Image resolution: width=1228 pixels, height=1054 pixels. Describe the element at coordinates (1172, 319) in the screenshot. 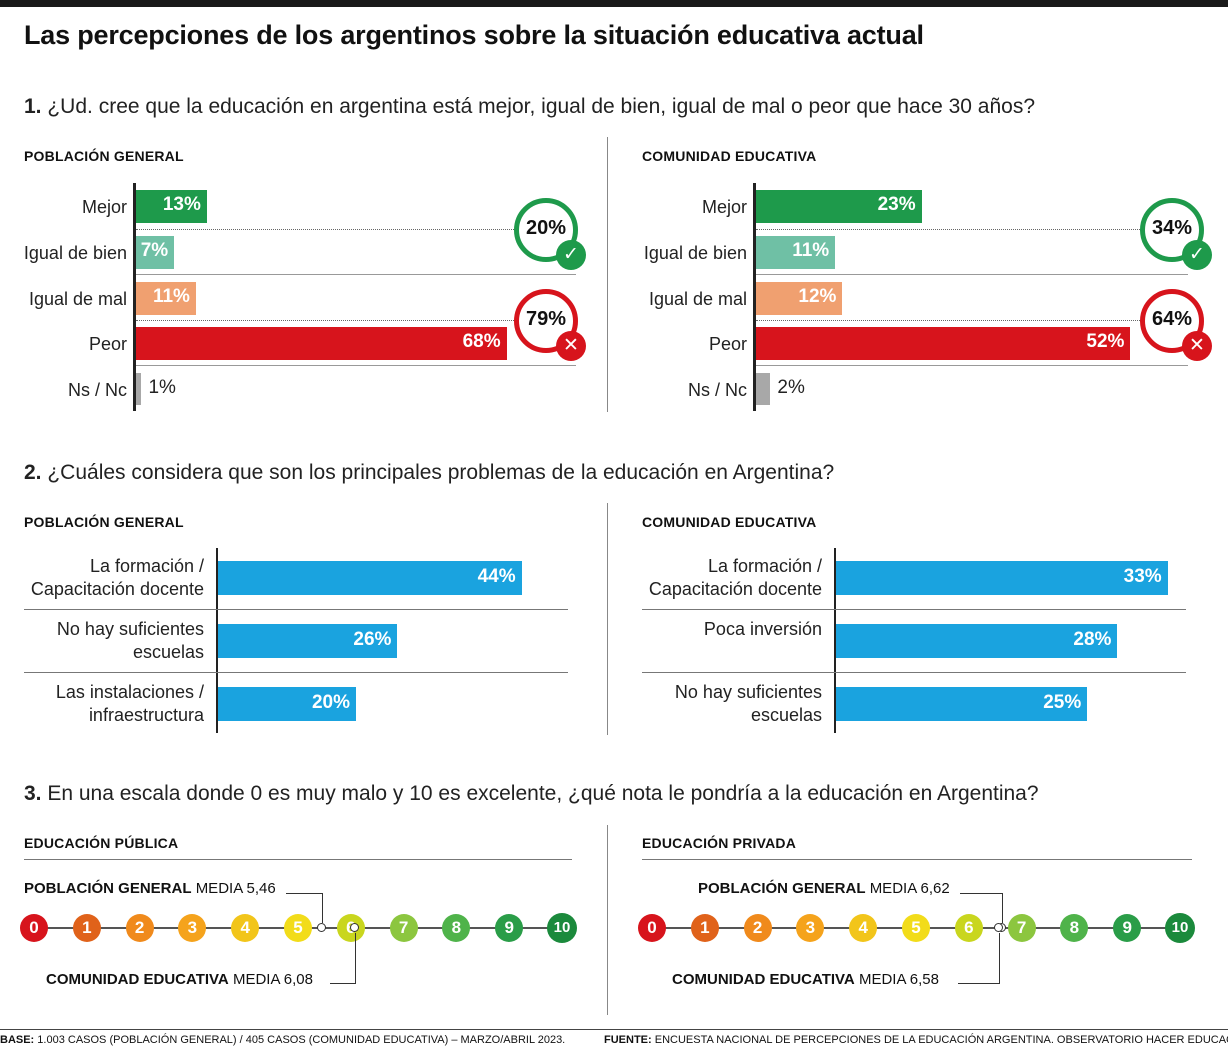

I see `q1-right-negative-total: 64%` at that location.